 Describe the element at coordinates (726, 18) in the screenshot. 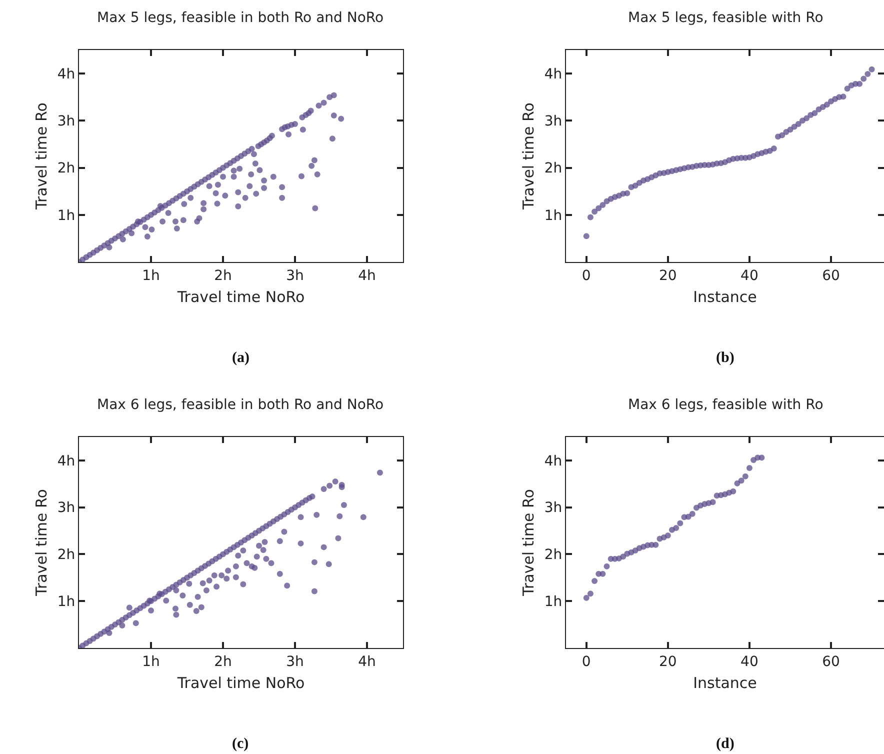

I see `chart-title: Max 5 legs, feasible with Ro` at that location.